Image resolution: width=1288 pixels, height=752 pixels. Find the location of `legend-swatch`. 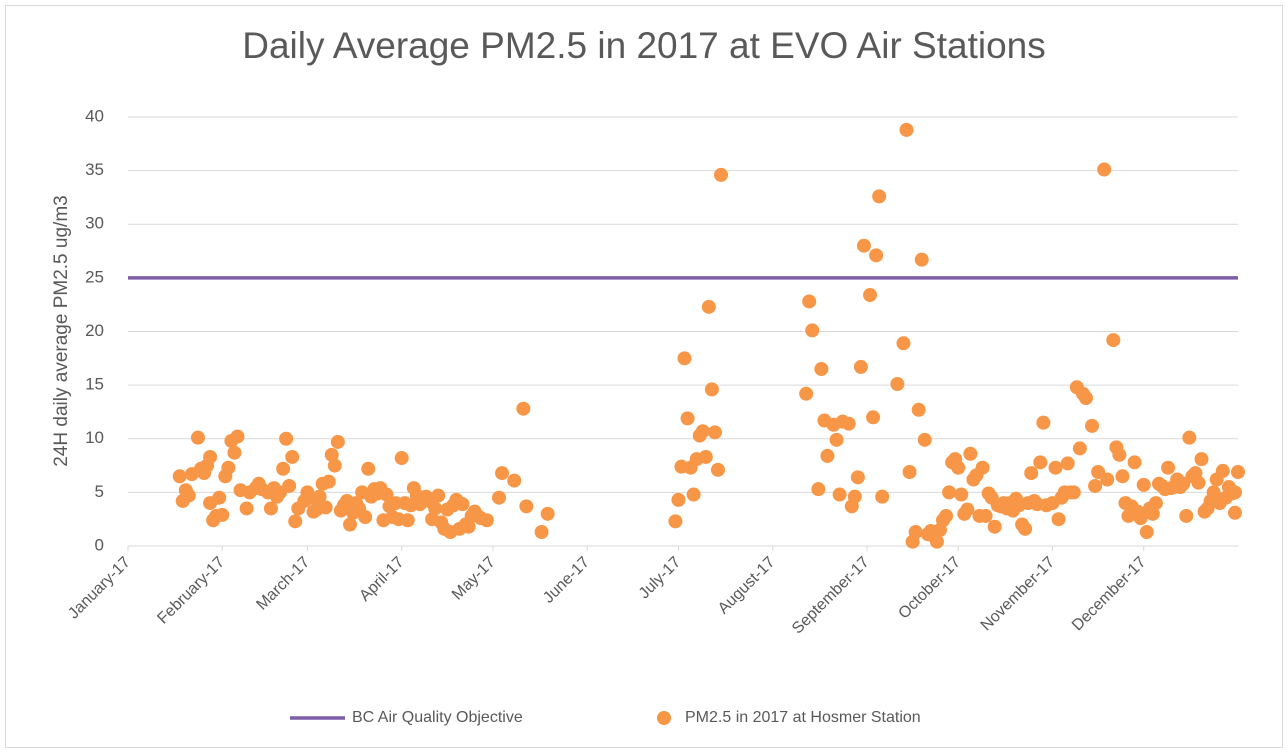

legend-swatch is located at coordinates (664, 718).